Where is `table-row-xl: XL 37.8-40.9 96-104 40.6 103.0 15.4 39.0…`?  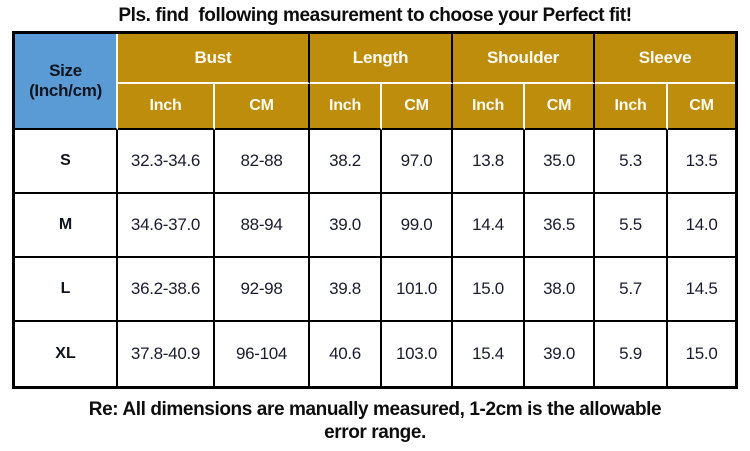
table-row-xl: XL 37.8-40.9 96-104 40.6 103.0 15.4 39.0… is located at coordinates (375, 354).